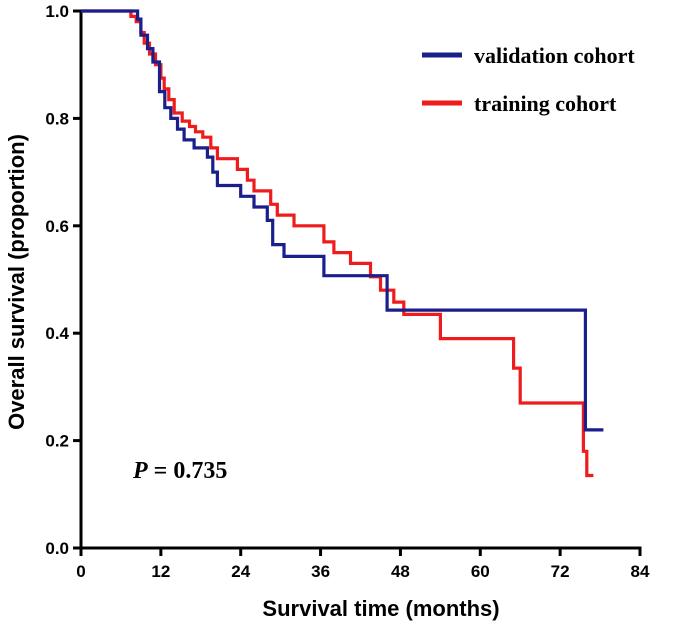 The height and width of the screenshot is (628, 685). I want to click on legend-label: training cohort, so click(545, 103).